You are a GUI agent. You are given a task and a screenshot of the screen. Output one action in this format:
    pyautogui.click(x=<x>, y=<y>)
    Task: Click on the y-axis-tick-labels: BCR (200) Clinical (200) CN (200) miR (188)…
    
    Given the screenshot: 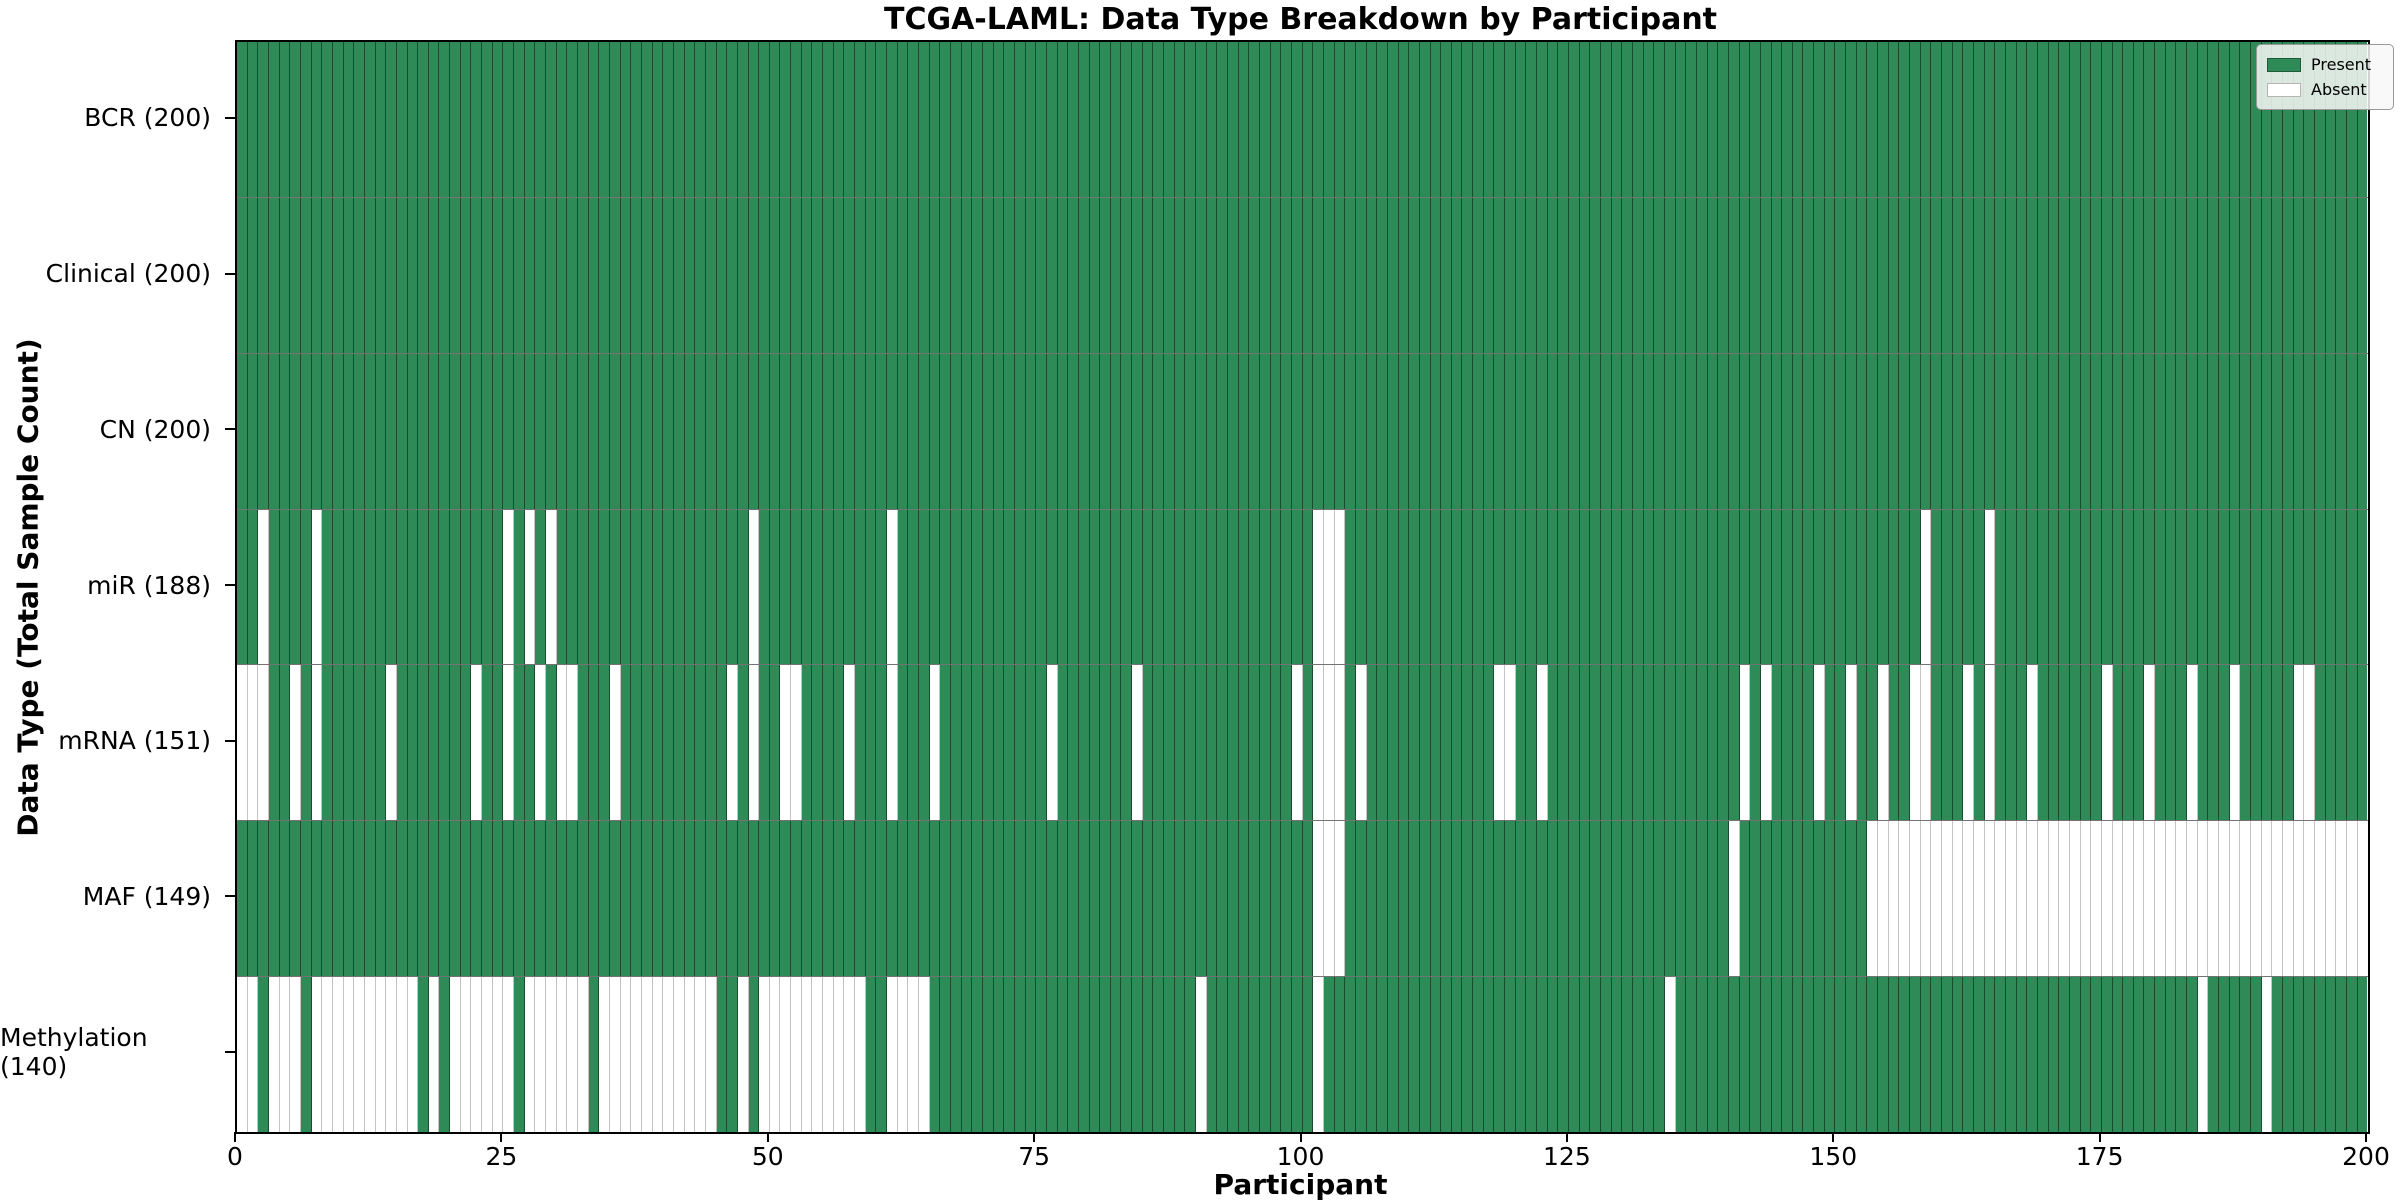 What is the action you would take?
    pyautogui.click(x=111, y=585)
    